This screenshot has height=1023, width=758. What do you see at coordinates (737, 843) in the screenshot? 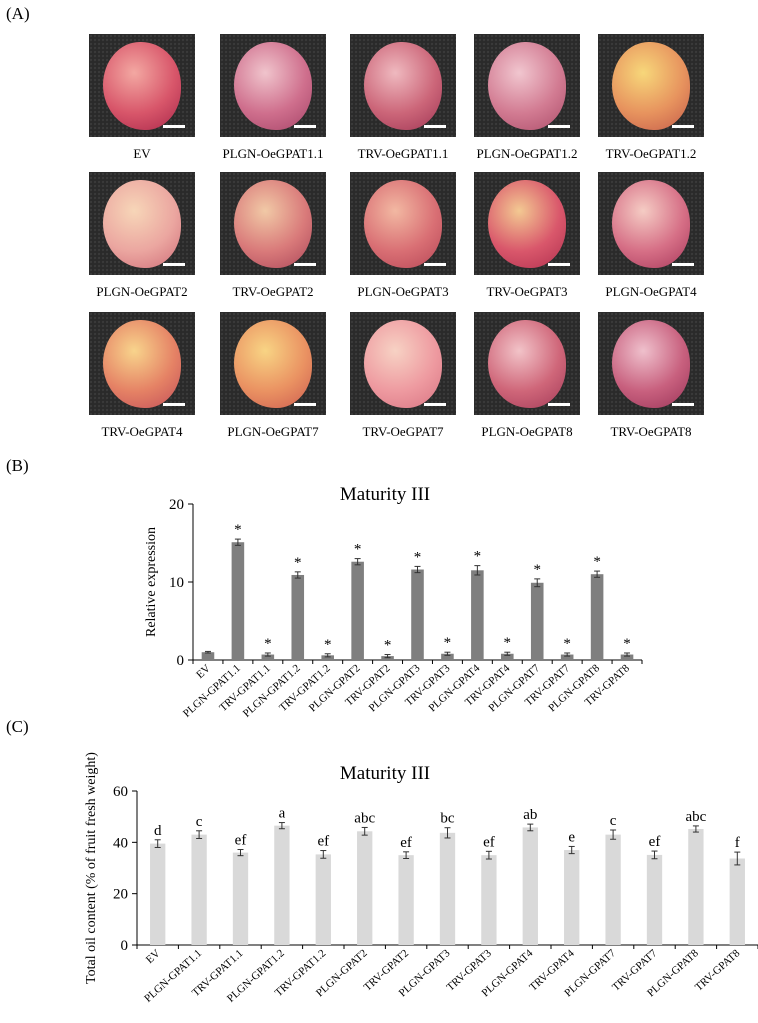
I see `significance-label: f` at bounding box center [737, 843].